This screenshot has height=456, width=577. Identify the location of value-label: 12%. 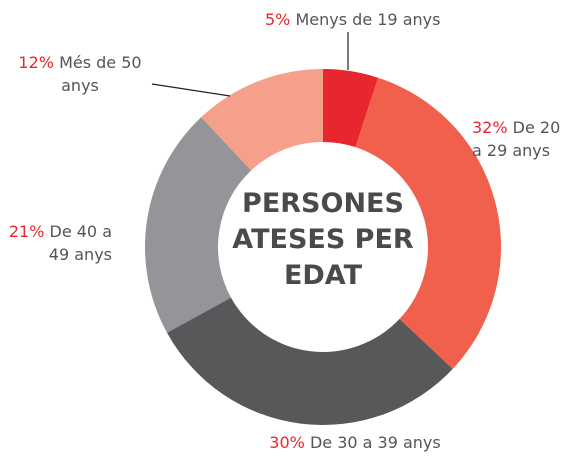
(36, 62).